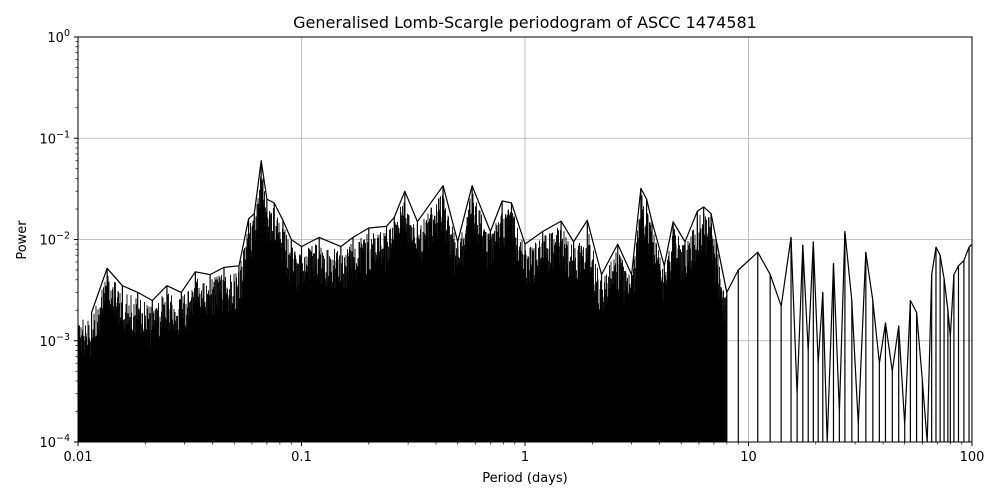  What do you see at coordinates (63, 337) in the screenshot?
I see `y-tick-exponent: −3` at bounding box center [63, 337].